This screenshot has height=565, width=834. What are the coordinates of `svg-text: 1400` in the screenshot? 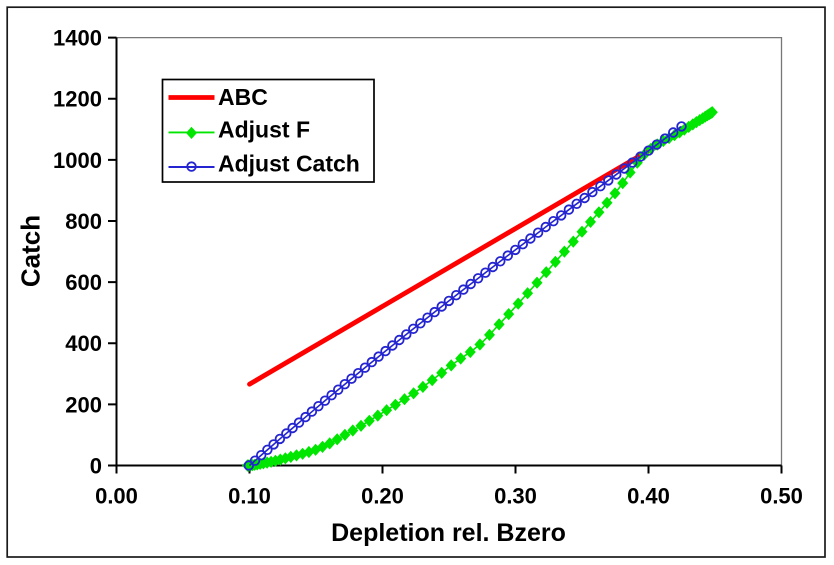 It's located at (77, 38).